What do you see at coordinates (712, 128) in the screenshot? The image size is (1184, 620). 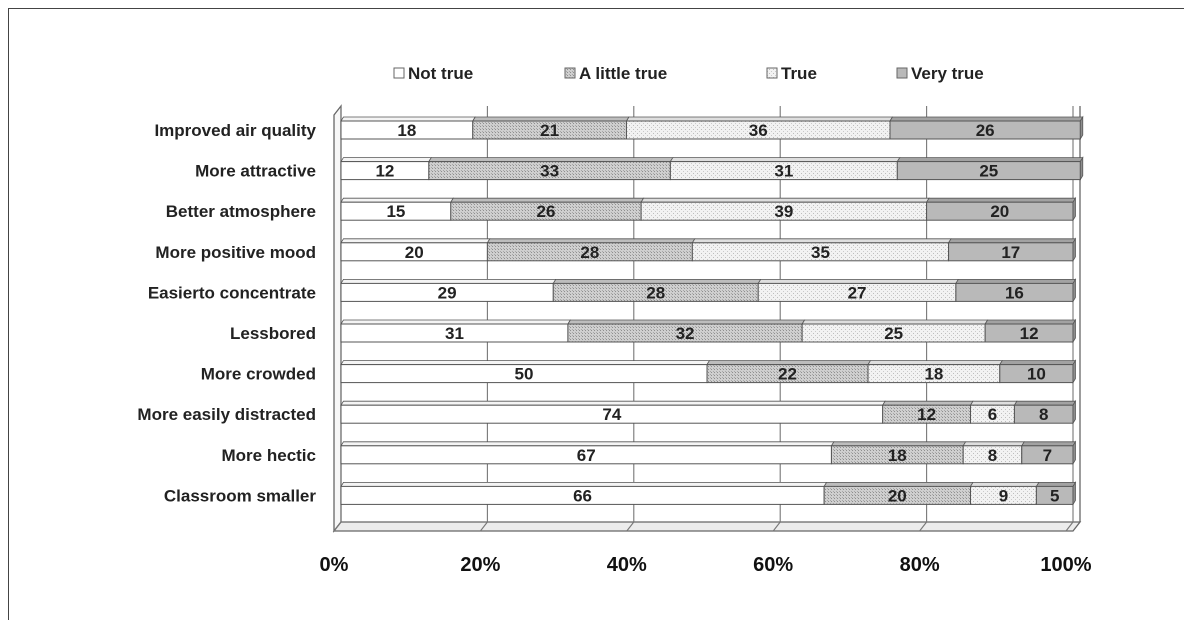 I see `bar-row-improved-air-quality: 18 21 36 26` at bounding box center [712, 128].